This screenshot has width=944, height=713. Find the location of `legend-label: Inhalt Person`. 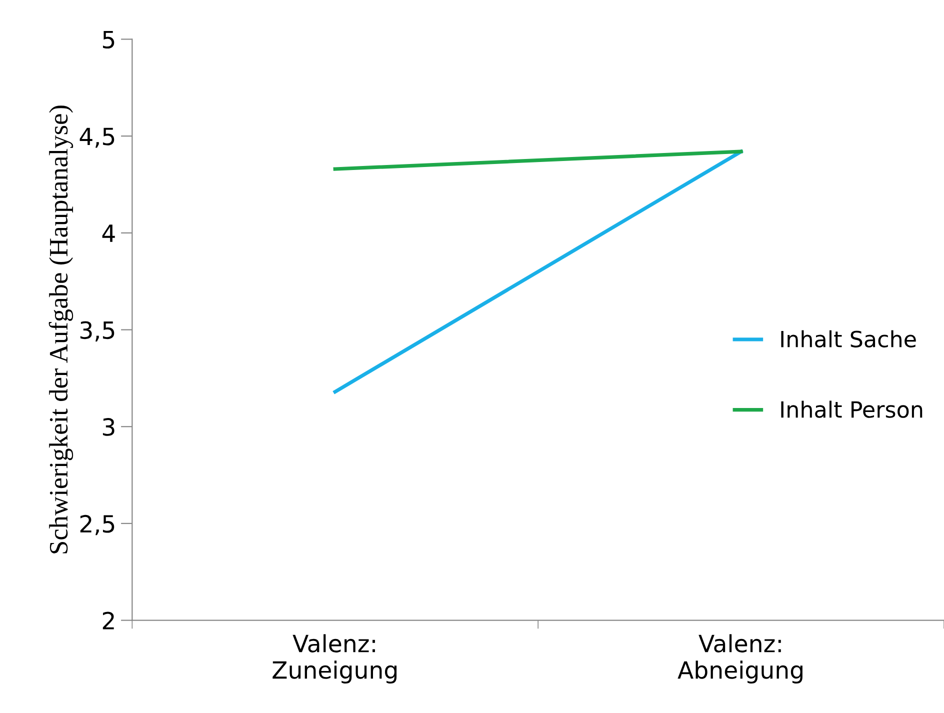

legend-label: Inhalt Person is located at coordinates (851, 409).